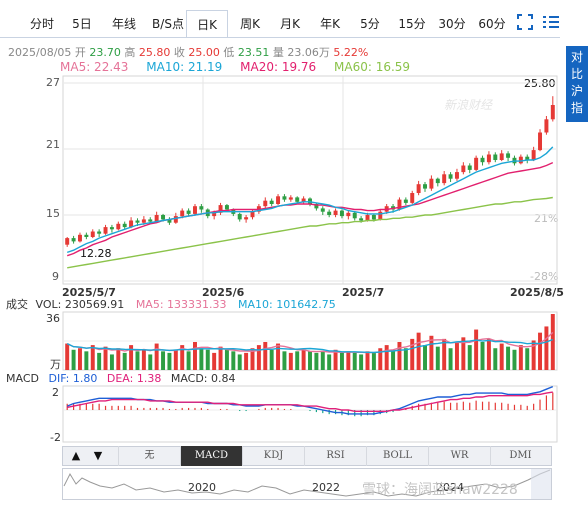  Describe the element at coordinates (397, 456) in the screenshot. I see `indicator-boll: BOLL` at that location.